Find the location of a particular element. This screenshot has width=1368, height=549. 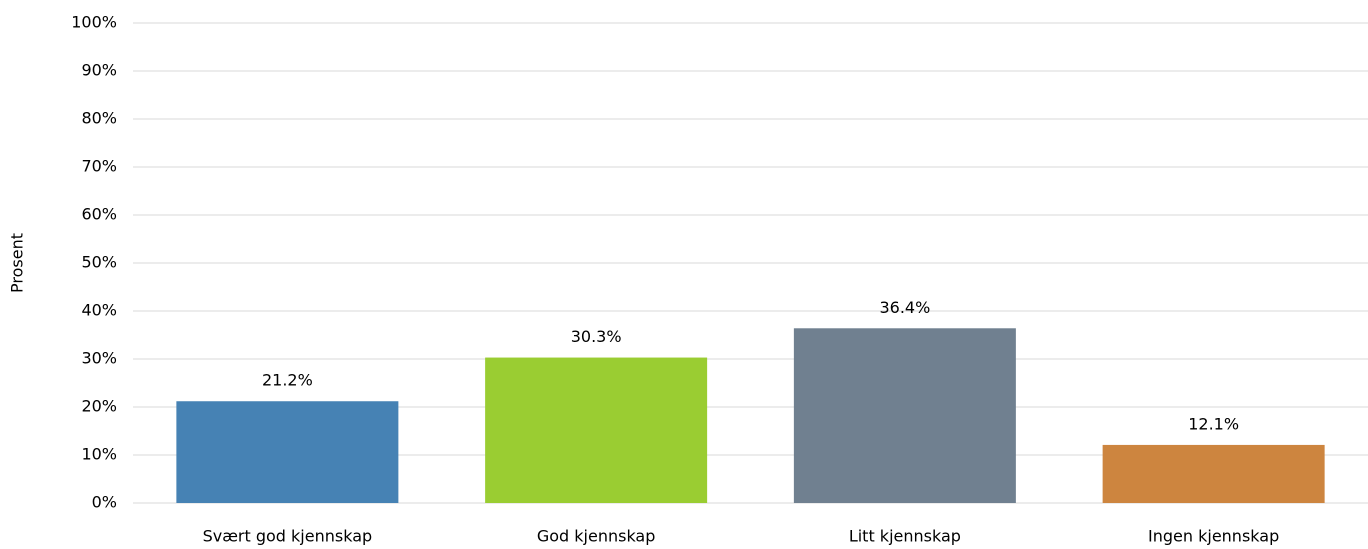

x-tick-label: Svært god kjennskap is located at coordinates (288, 536).